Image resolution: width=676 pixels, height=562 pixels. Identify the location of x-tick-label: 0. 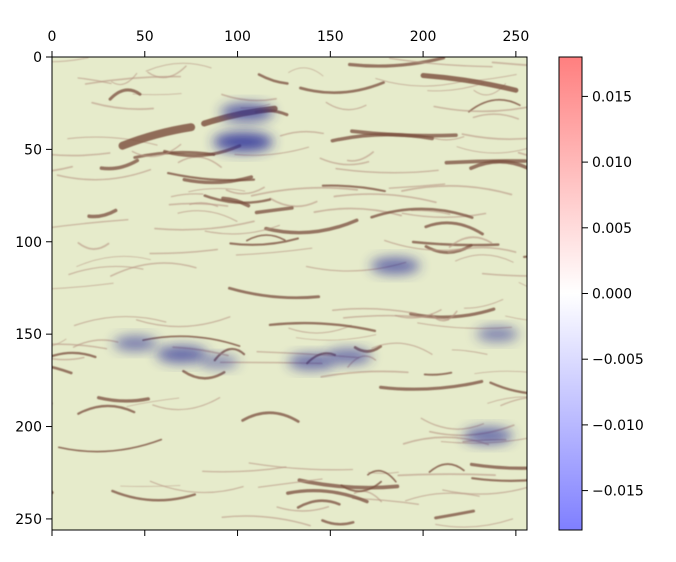
(52, 37).